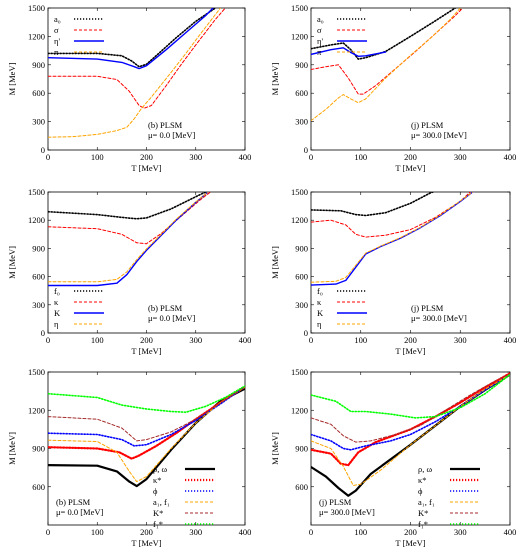 This screenshot has width=521, height=550. I want to click on legend-label: K*, so click(423, 513).